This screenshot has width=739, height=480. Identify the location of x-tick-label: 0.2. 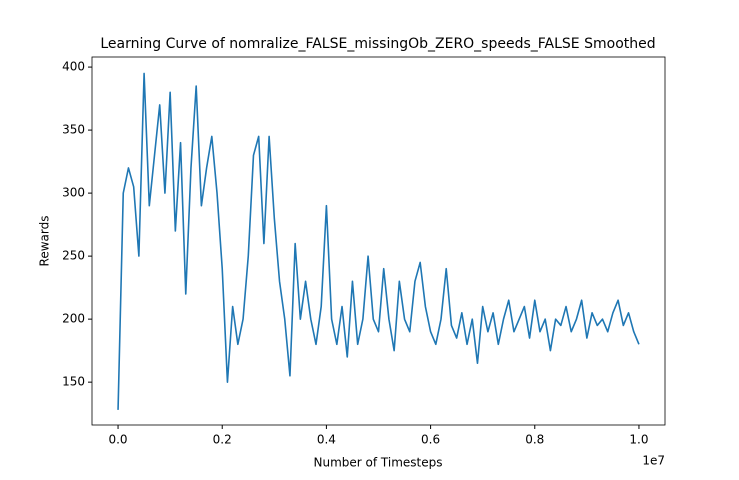
(222, 440).